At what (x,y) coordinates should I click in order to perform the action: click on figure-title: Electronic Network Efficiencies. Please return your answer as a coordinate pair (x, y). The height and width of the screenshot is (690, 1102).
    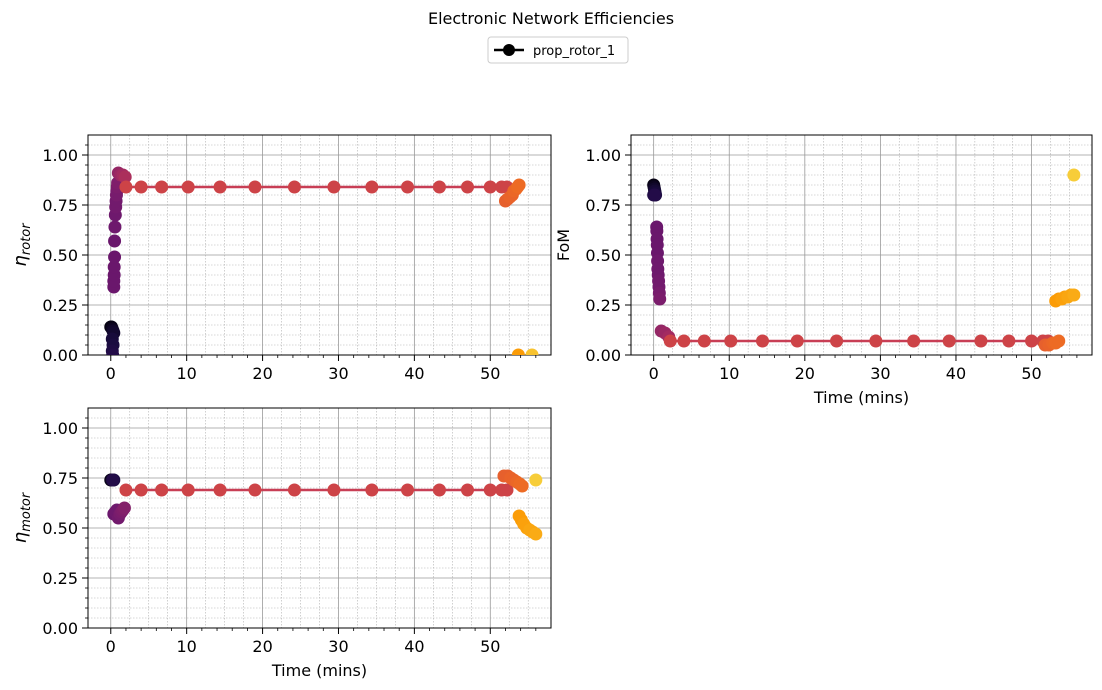
    Looking at the image, I should click on (551, 18).